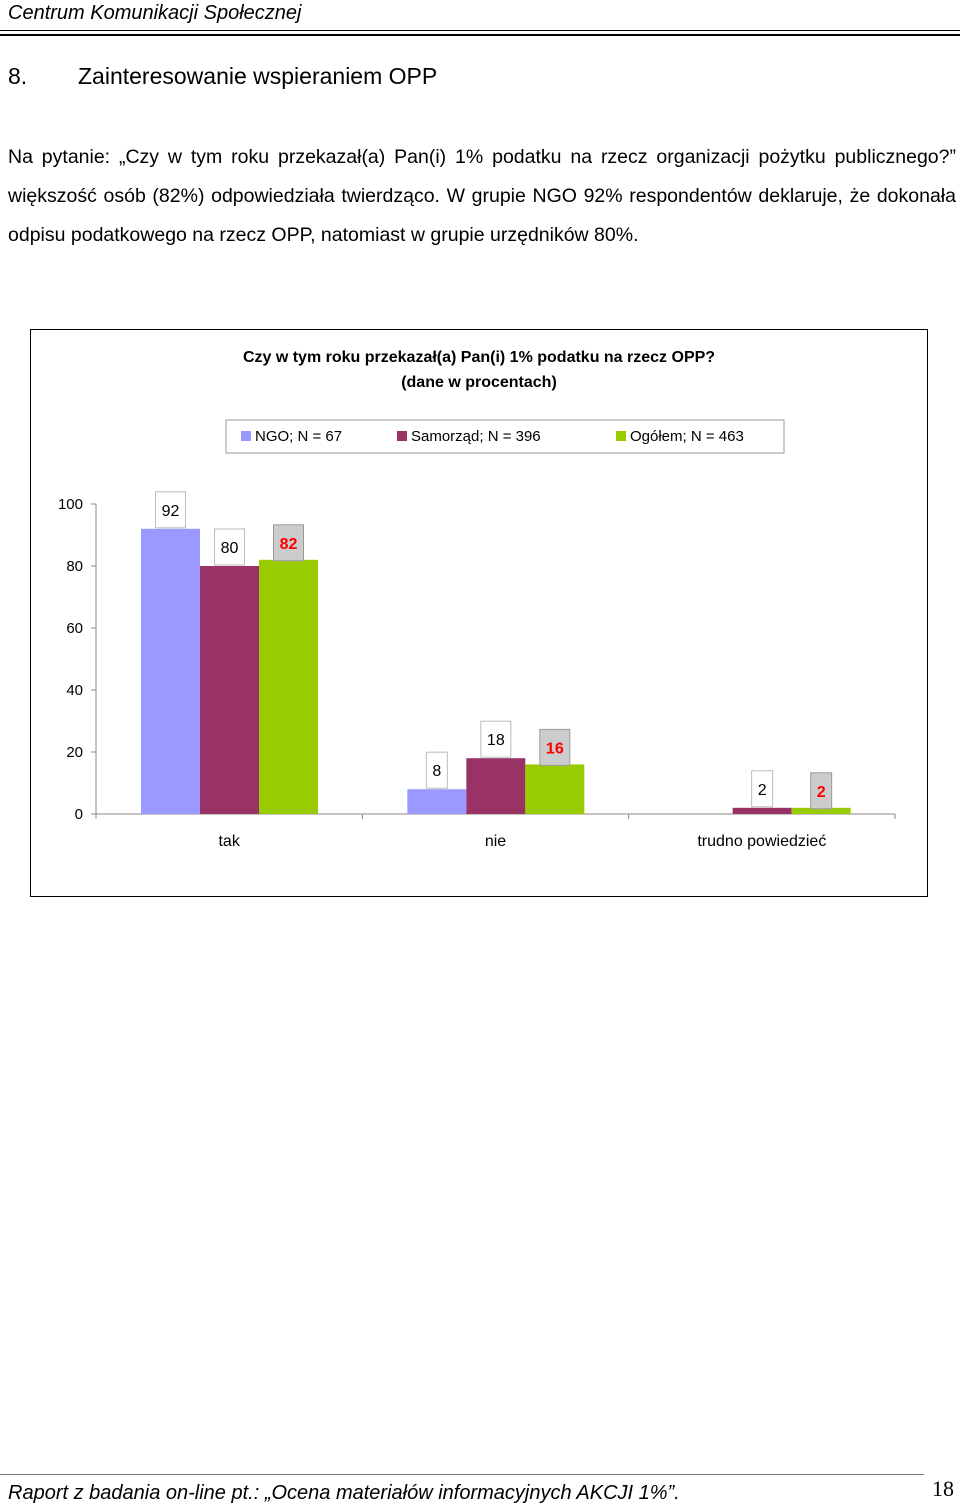 This screenshot has width=960, height=1507. What do you see at coordinates (496, 671) in the screenshot?
I see `chart-bars` at bounding box center [496, 671].